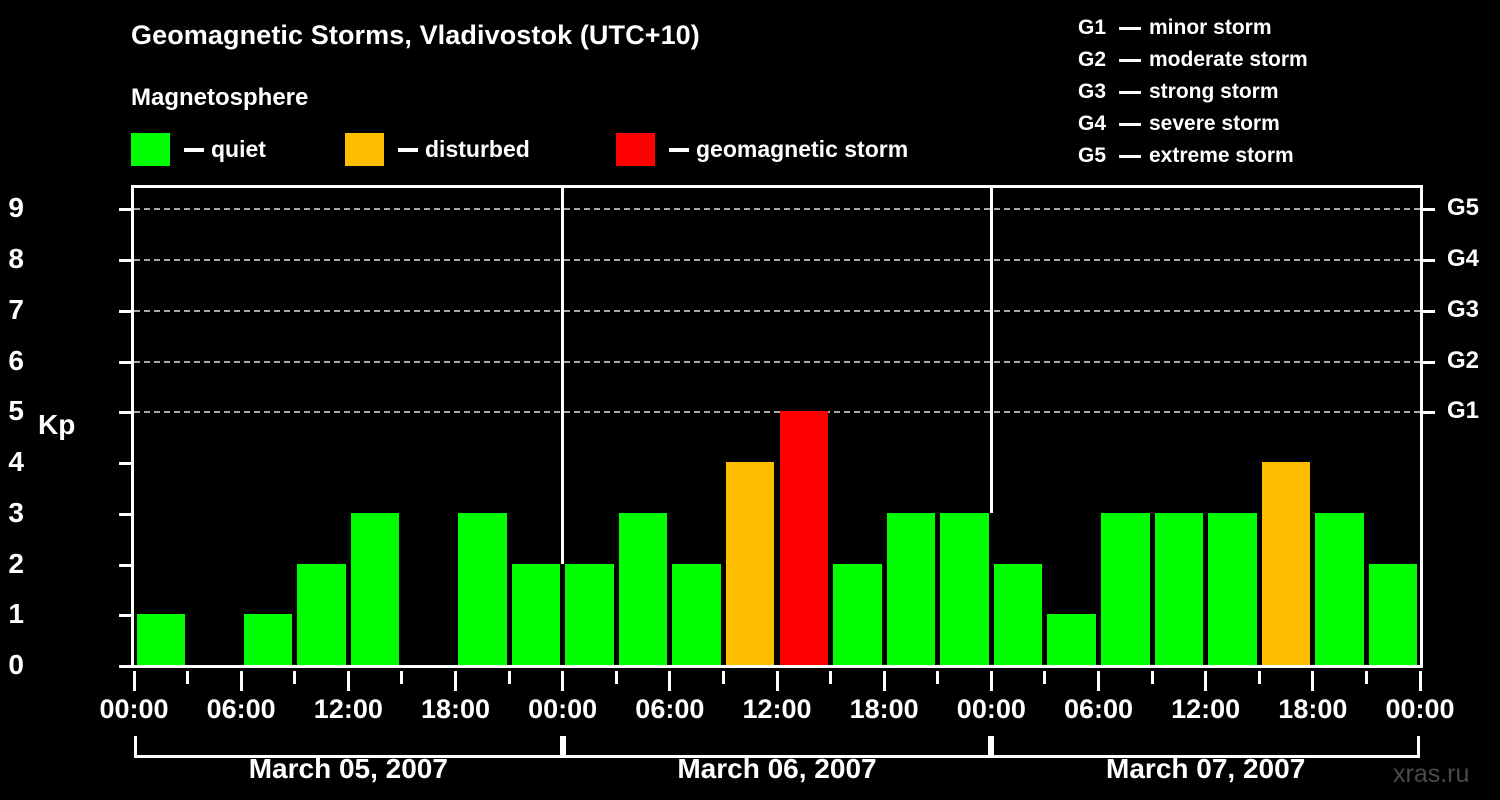  I want to click on g-legend-row-g5: G5 extreme storm, so click(1193, 156).